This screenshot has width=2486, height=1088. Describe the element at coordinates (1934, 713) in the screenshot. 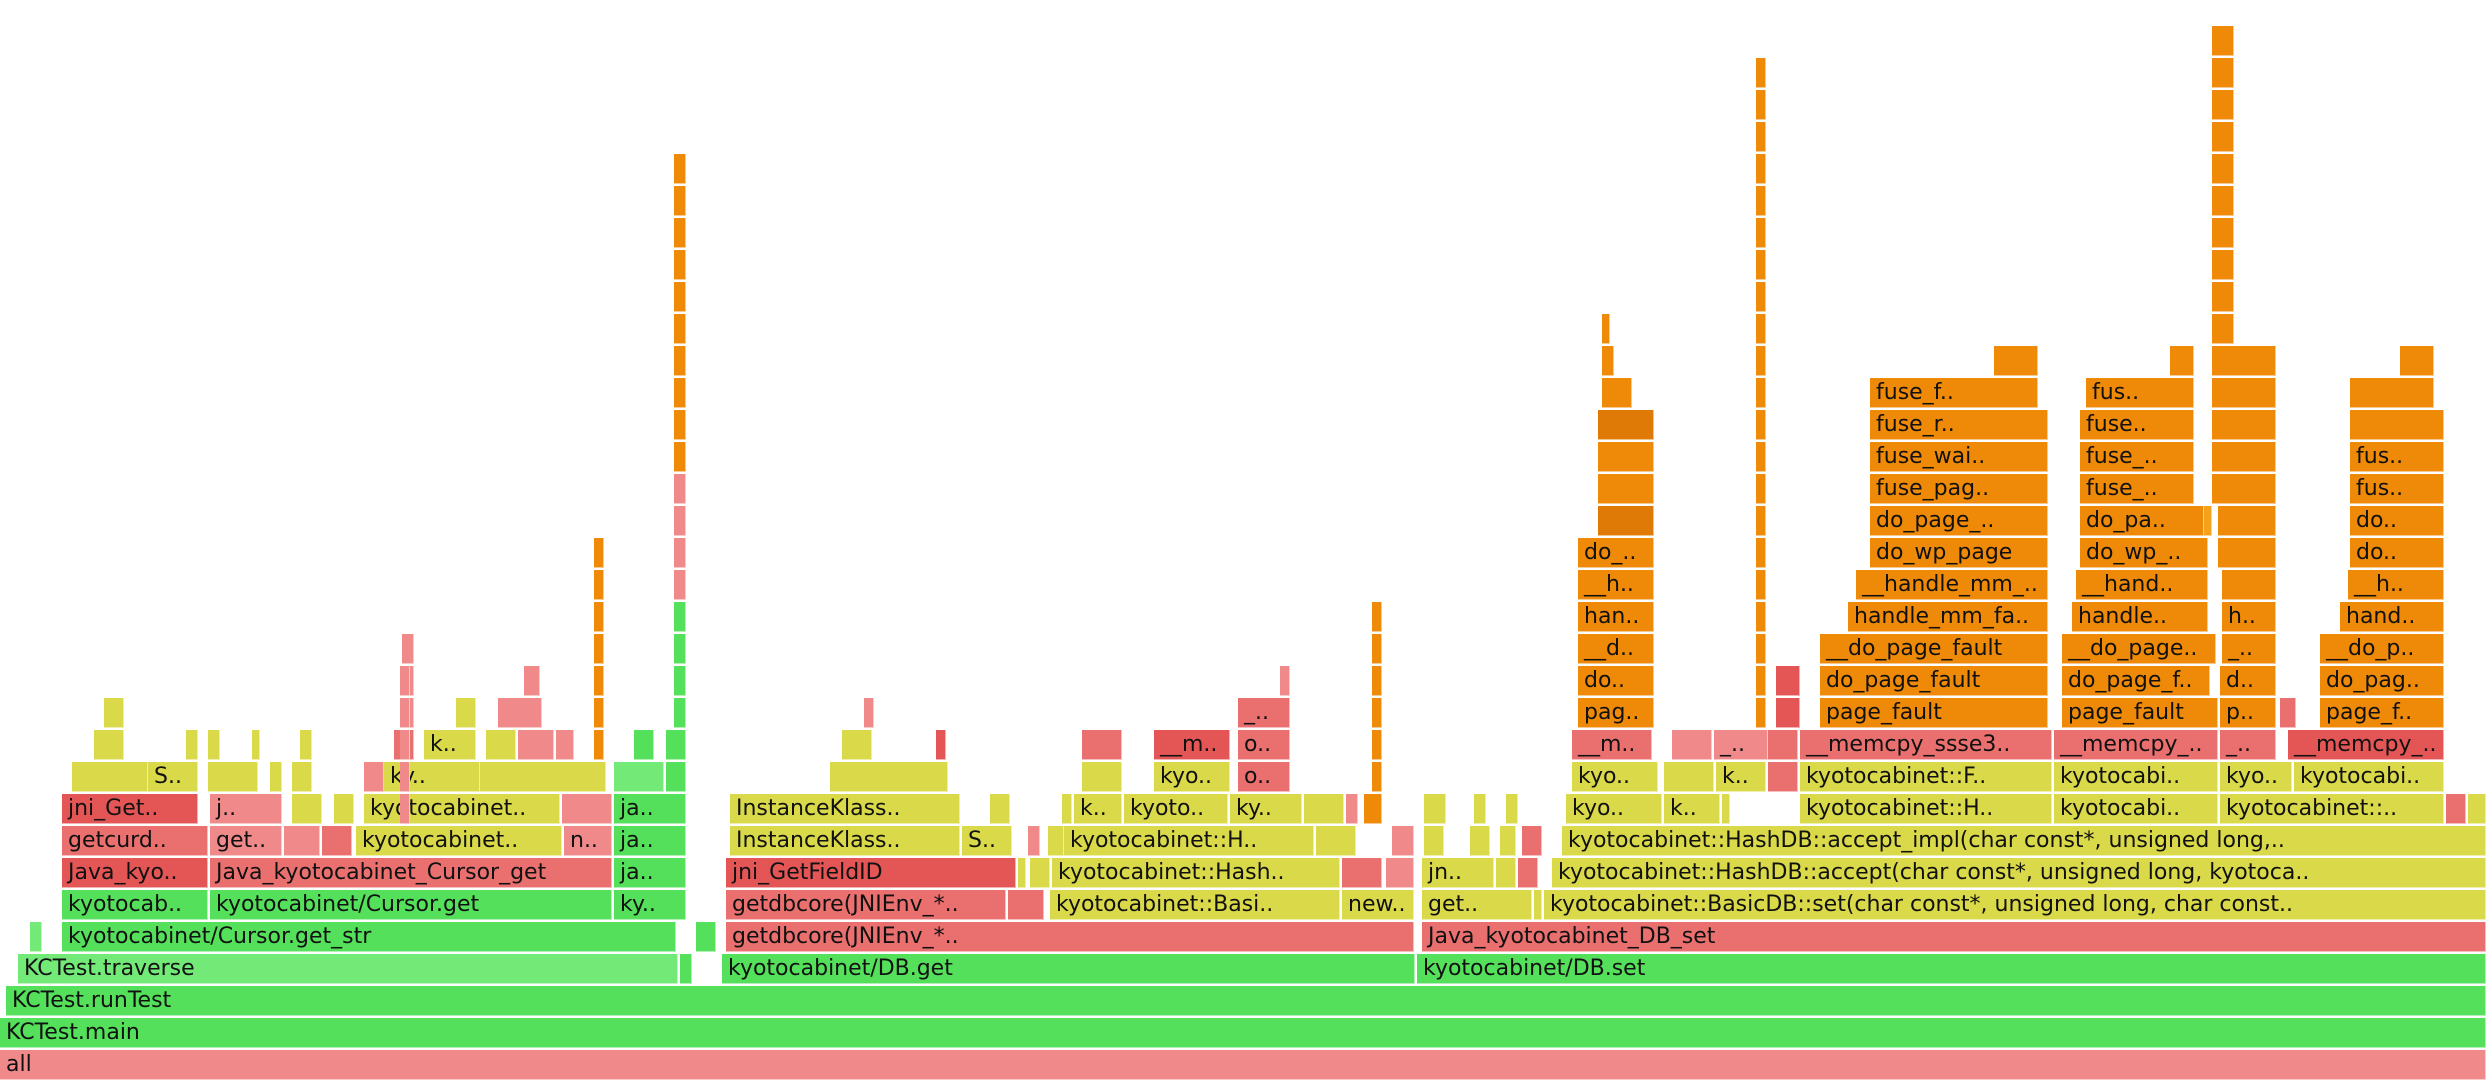

I see `flame-frame: page_fault` at that location.